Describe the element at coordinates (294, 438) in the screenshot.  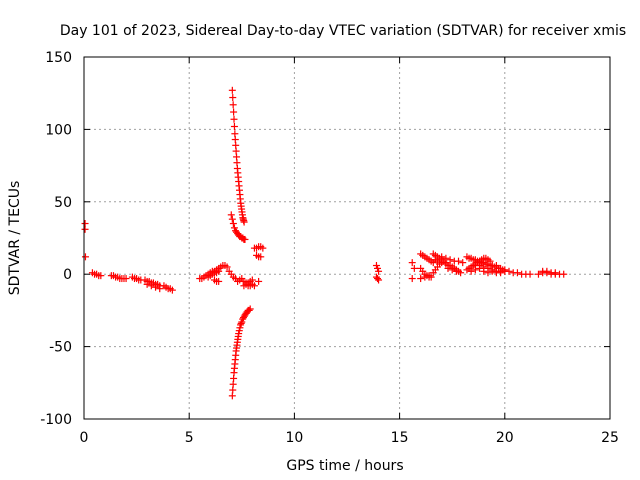
I see `x-tick-label: 10` at that location.